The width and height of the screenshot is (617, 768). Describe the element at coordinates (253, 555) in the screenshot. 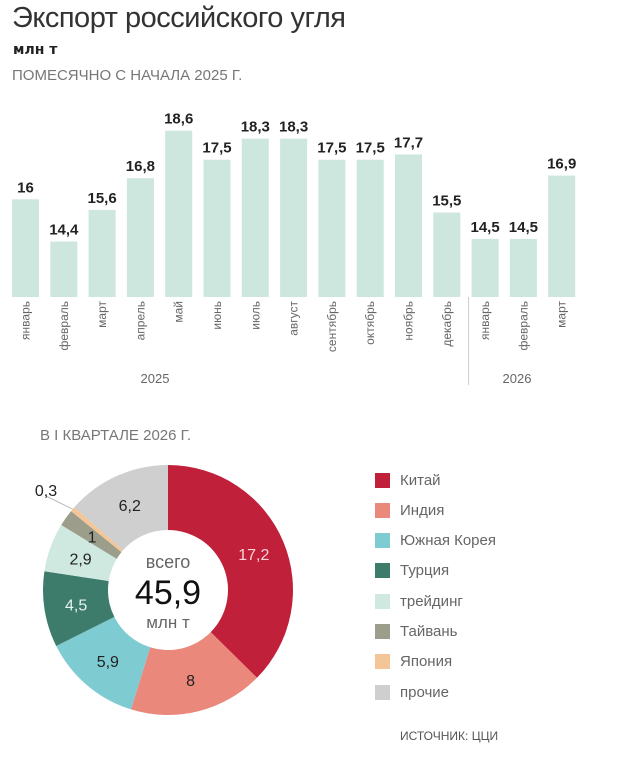

I see `slice-value-label: 17,2` at that location.